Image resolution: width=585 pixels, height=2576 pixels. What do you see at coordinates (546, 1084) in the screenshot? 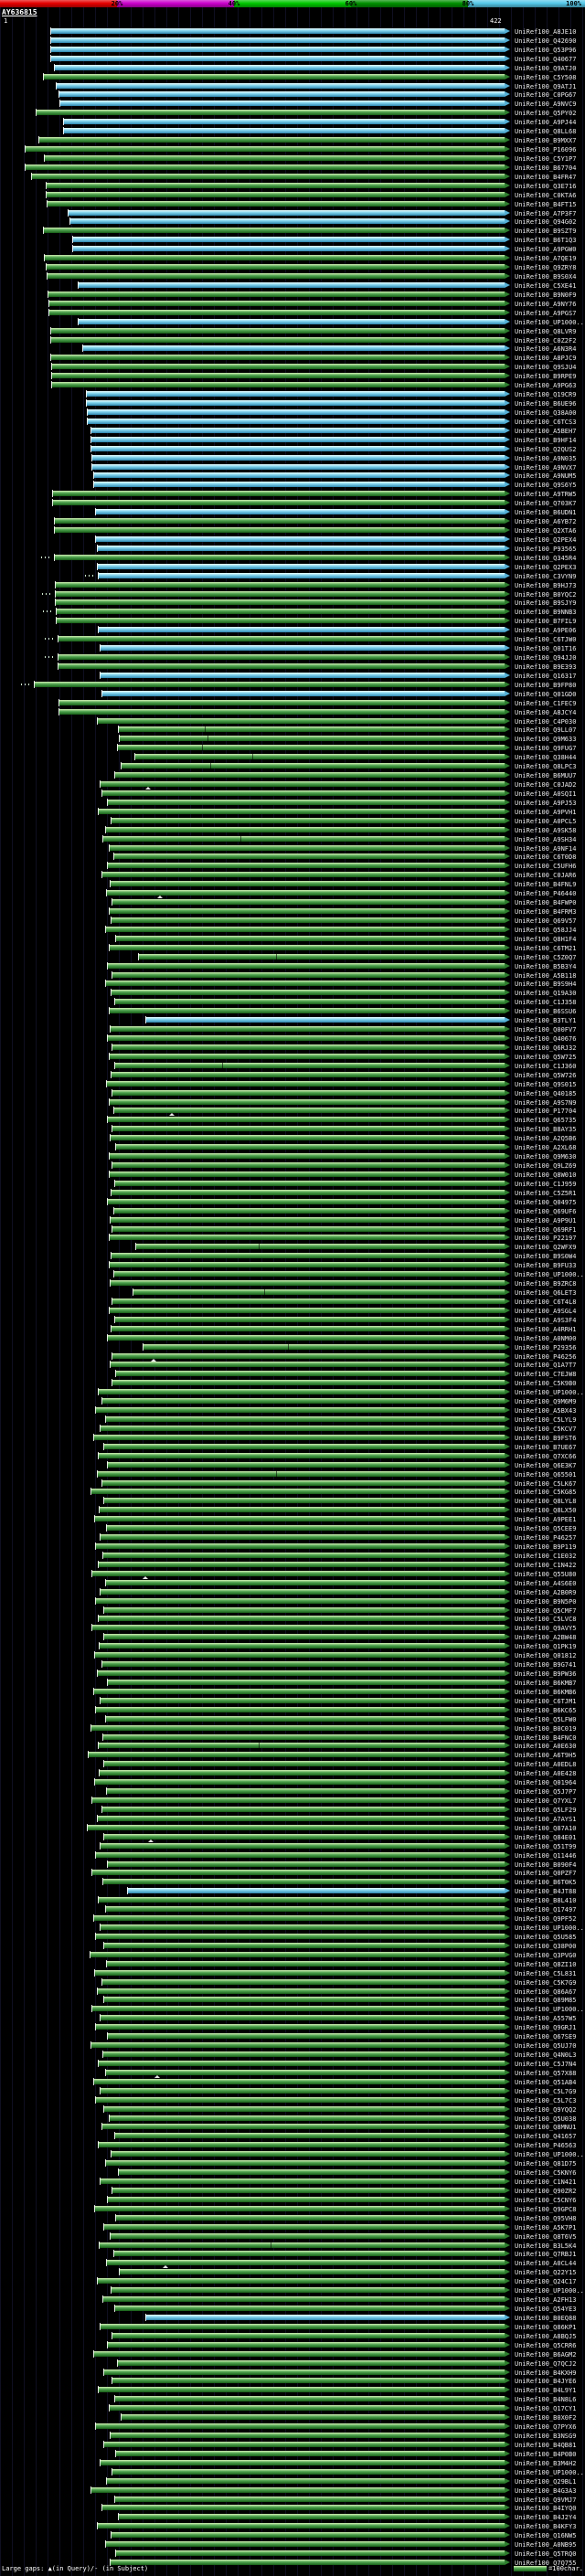
I see `hit-label: UniRef100_Q9S015` at bounding box center [546, 1084].